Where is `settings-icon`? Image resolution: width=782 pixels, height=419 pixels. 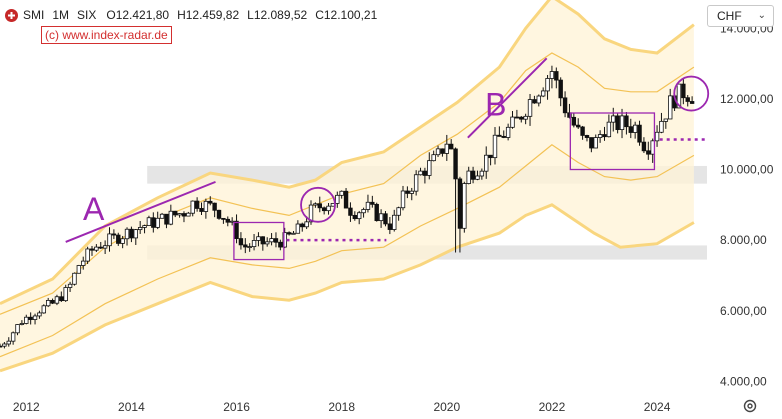
settings-icon is located at coordinates (750, 406).